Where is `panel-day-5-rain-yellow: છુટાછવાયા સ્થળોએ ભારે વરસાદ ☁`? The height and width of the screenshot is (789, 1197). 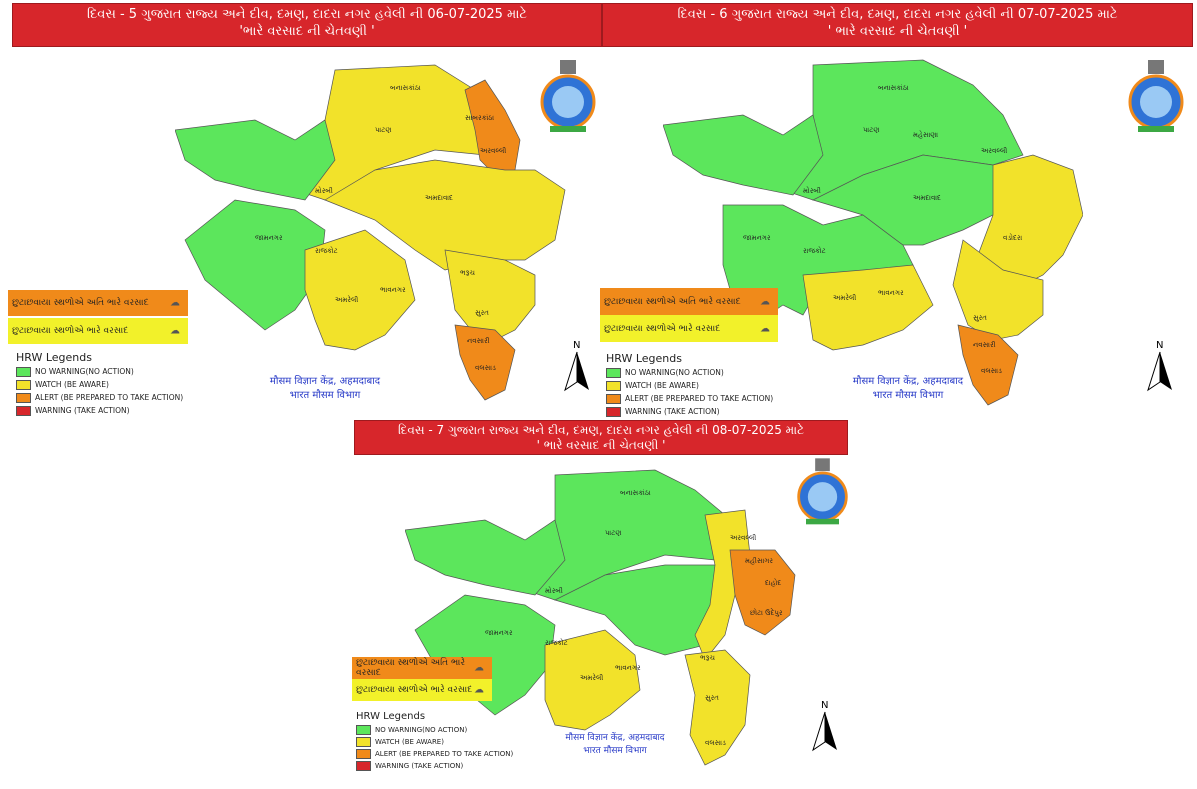 panel-day-5-rain-yellow: છુટાછવાયા સ્થળોએ ભારે વરસાદ ☁ is located at coordinates (98, 331).